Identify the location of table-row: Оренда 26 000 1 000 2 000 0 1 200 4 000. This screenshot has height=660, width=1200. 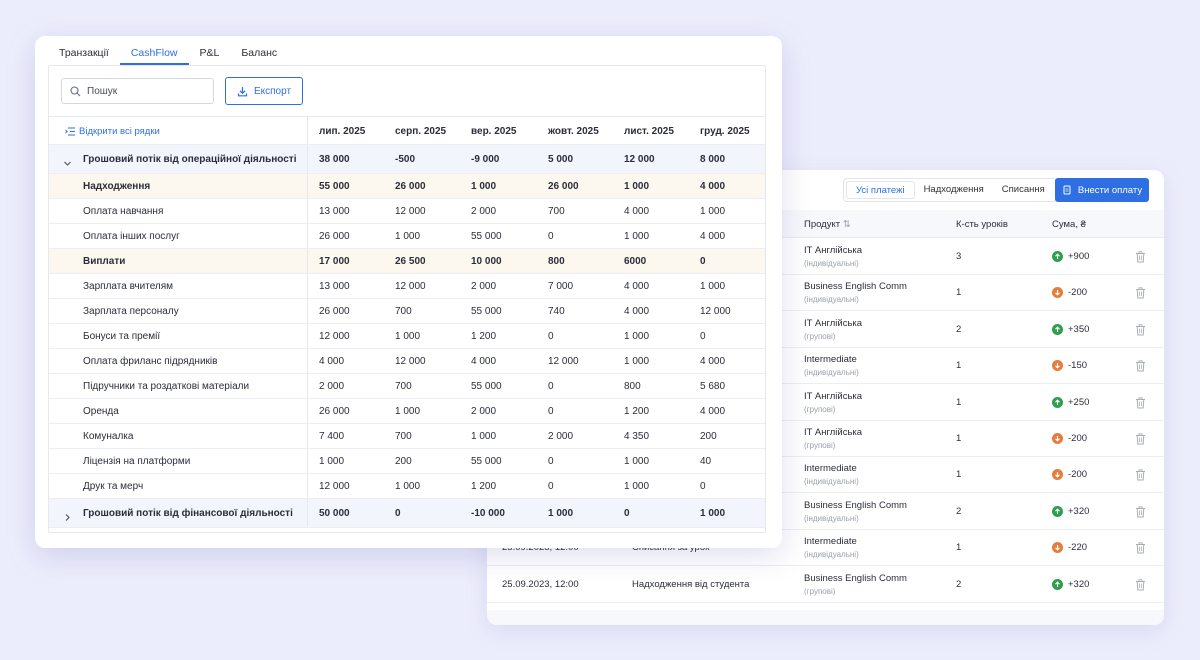
(407, 411).